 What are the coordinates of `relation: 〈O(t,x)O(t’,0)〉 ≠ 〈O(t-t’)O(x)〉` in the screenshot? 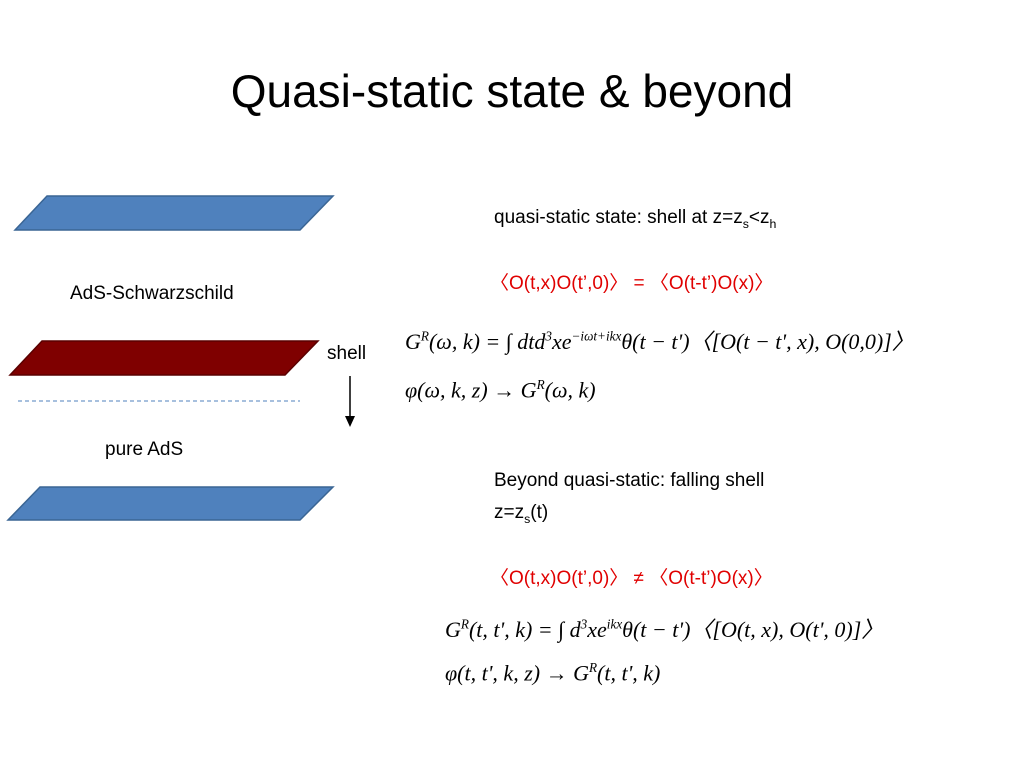 It's located at (631, 578).